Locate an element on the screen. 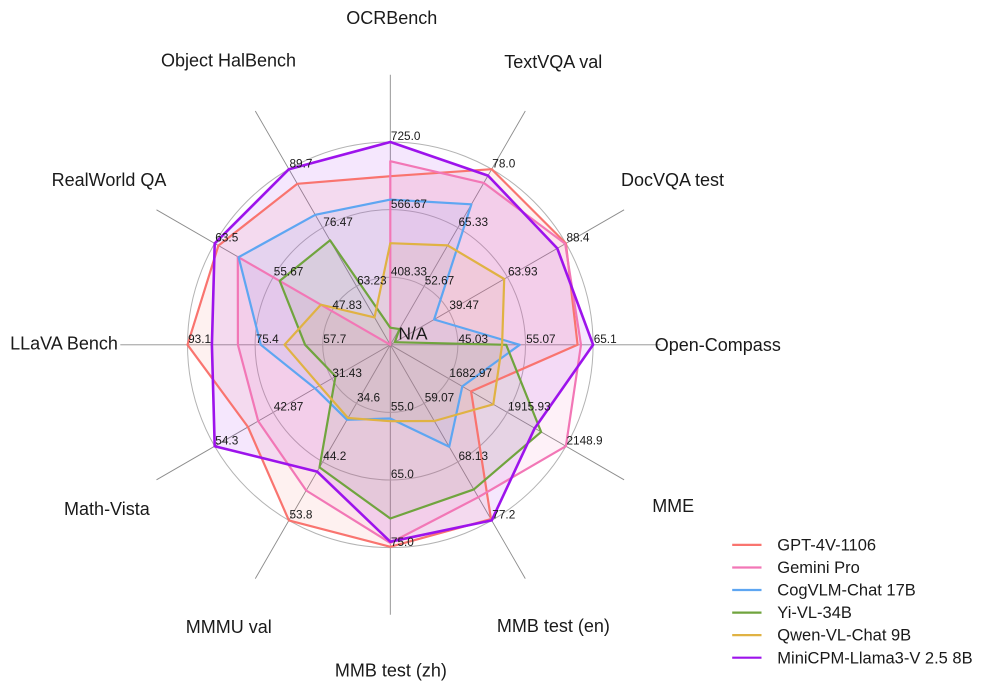 This screenshot has height=690, width=986. svg-text: 52.67 is located at coordinates (440, 281).